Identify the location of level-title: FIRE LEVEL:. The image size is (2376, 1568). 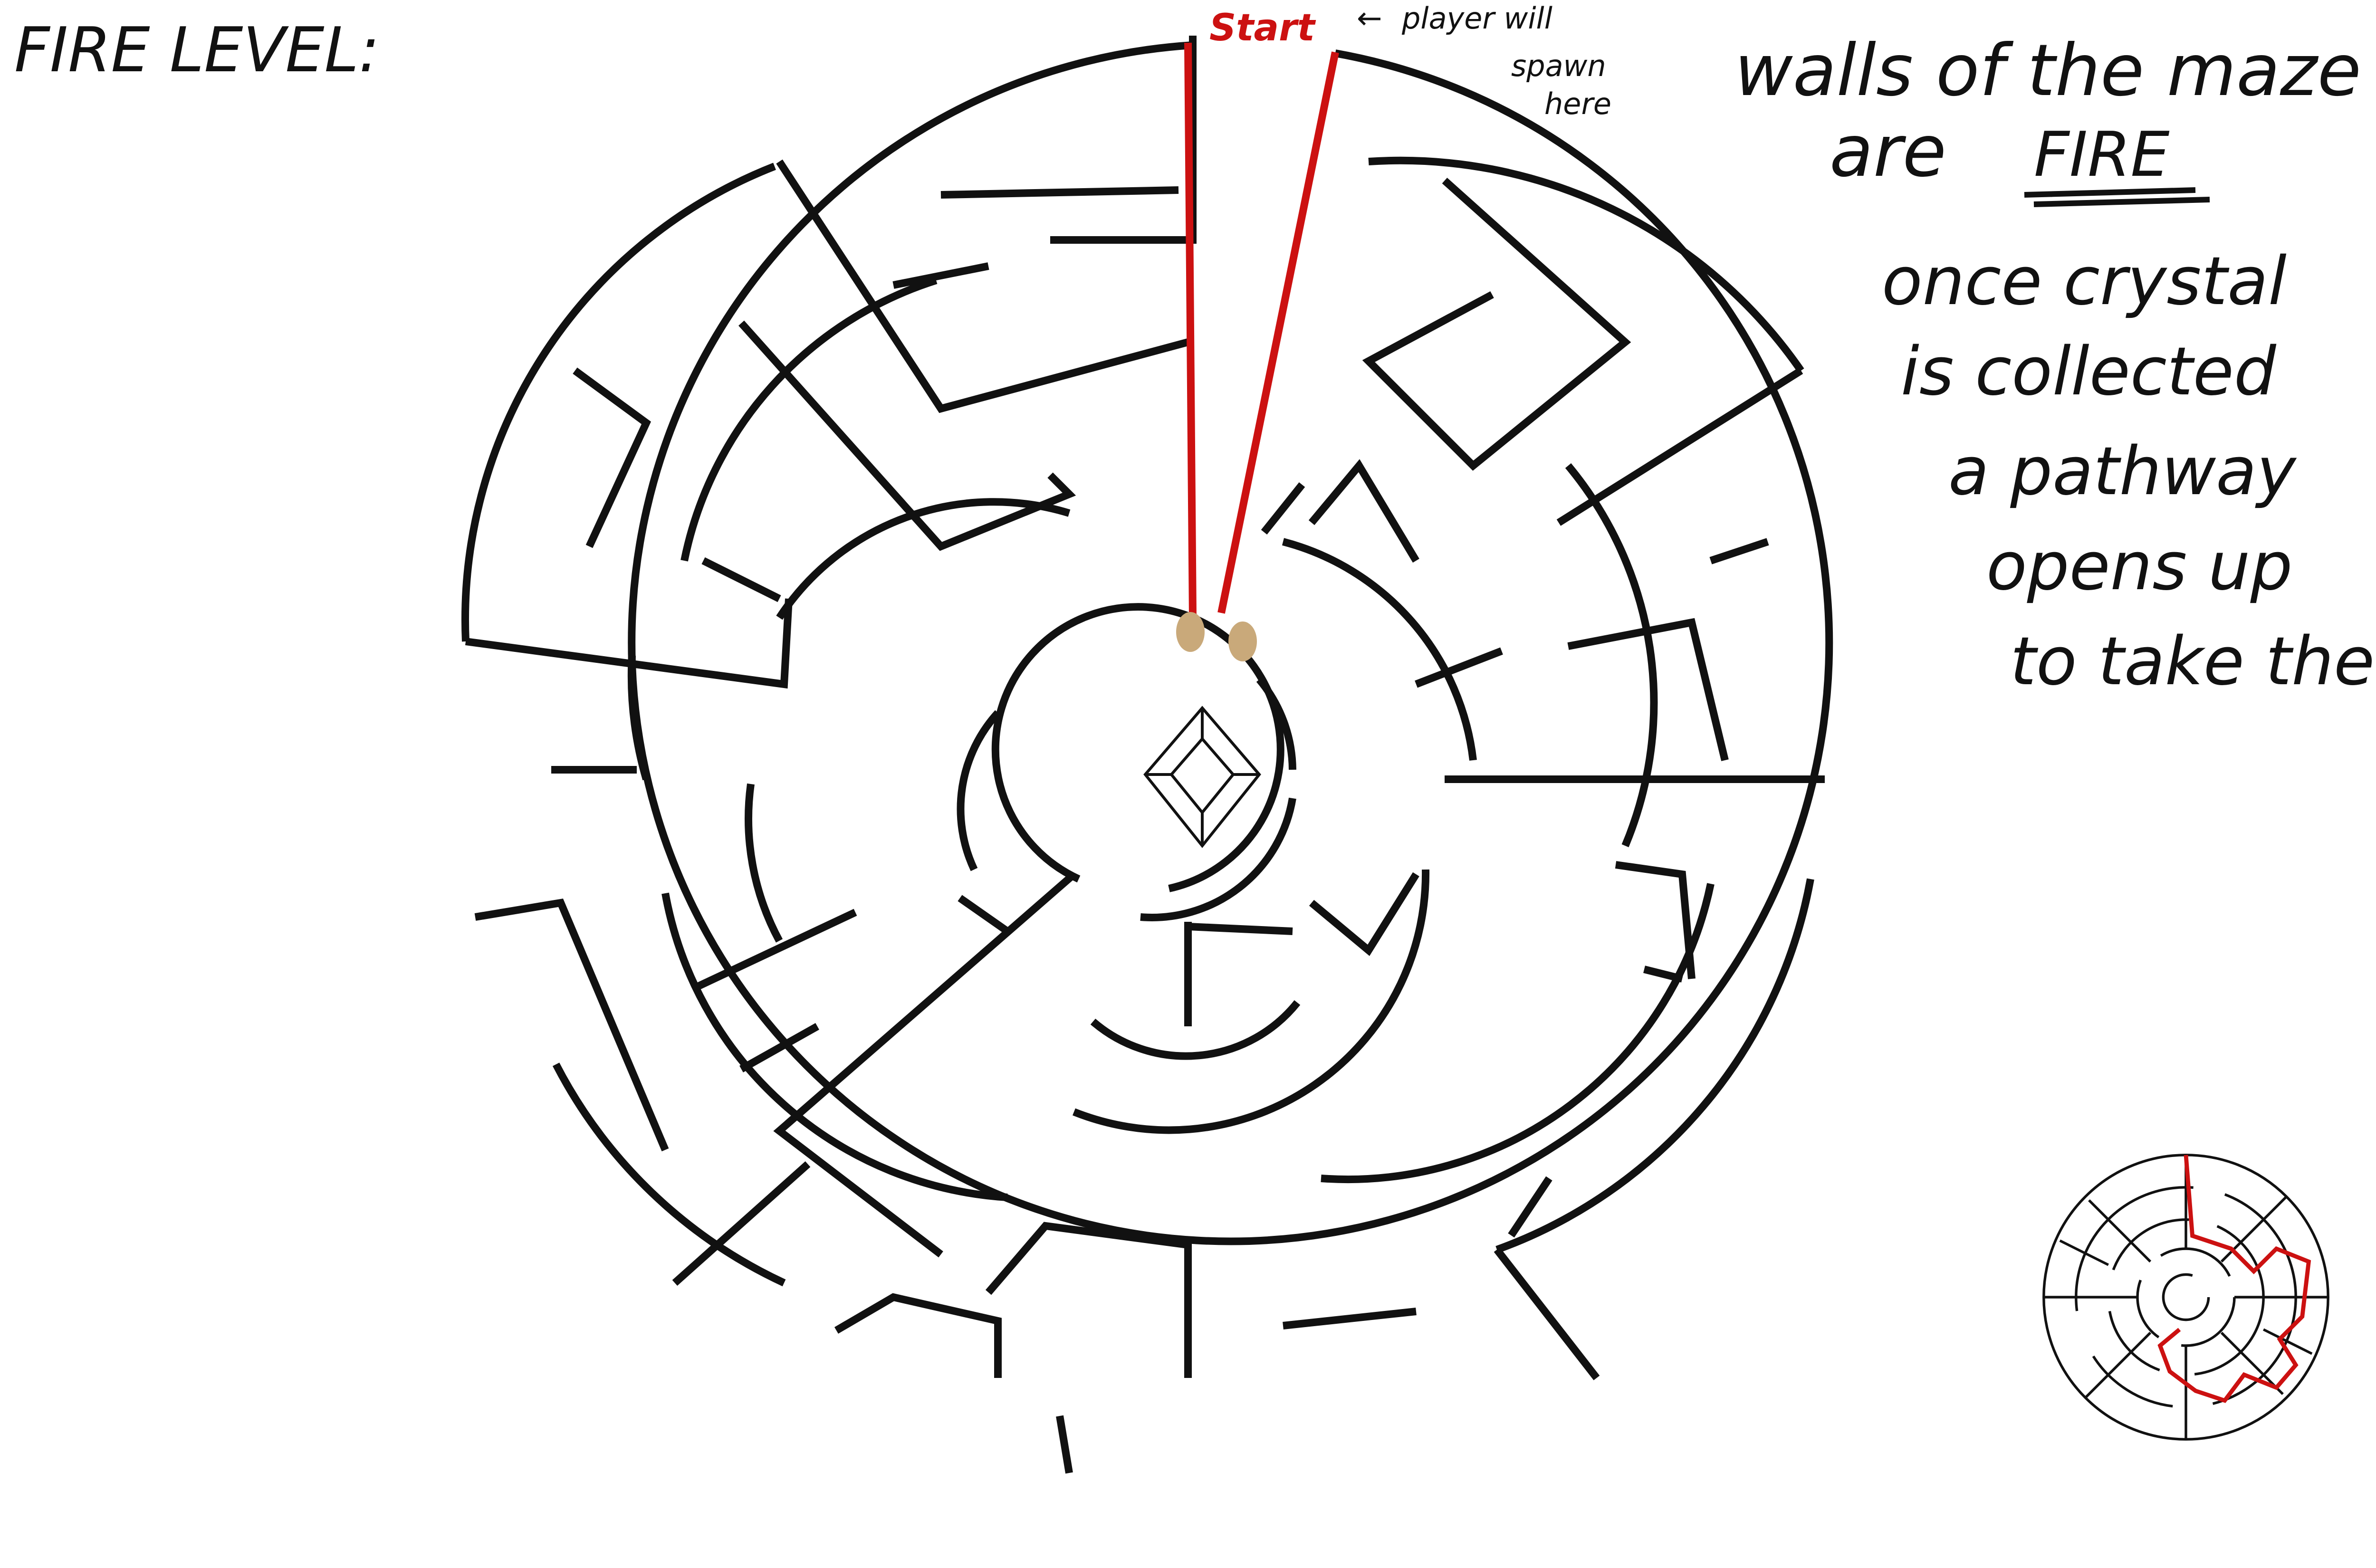
(197, 50).